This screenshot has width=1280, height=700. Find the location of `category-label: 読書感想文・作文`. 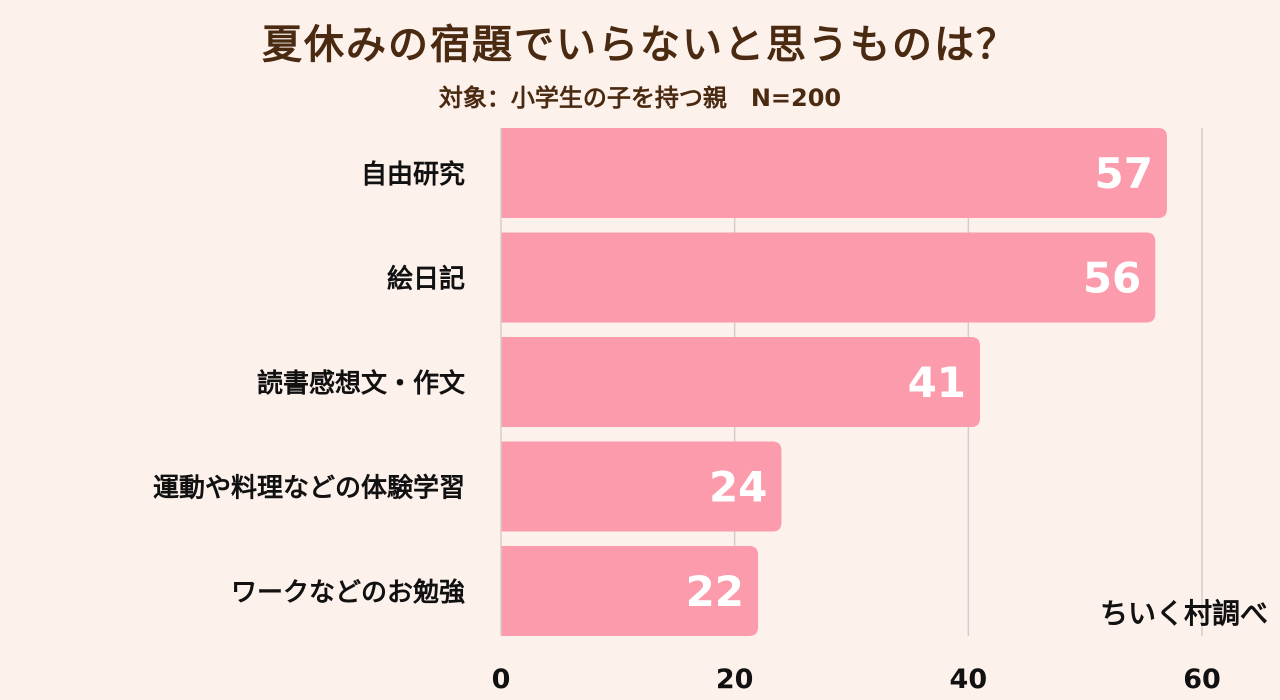

category-label: 読書感想文・作文 is located at coordinates (361, 383).